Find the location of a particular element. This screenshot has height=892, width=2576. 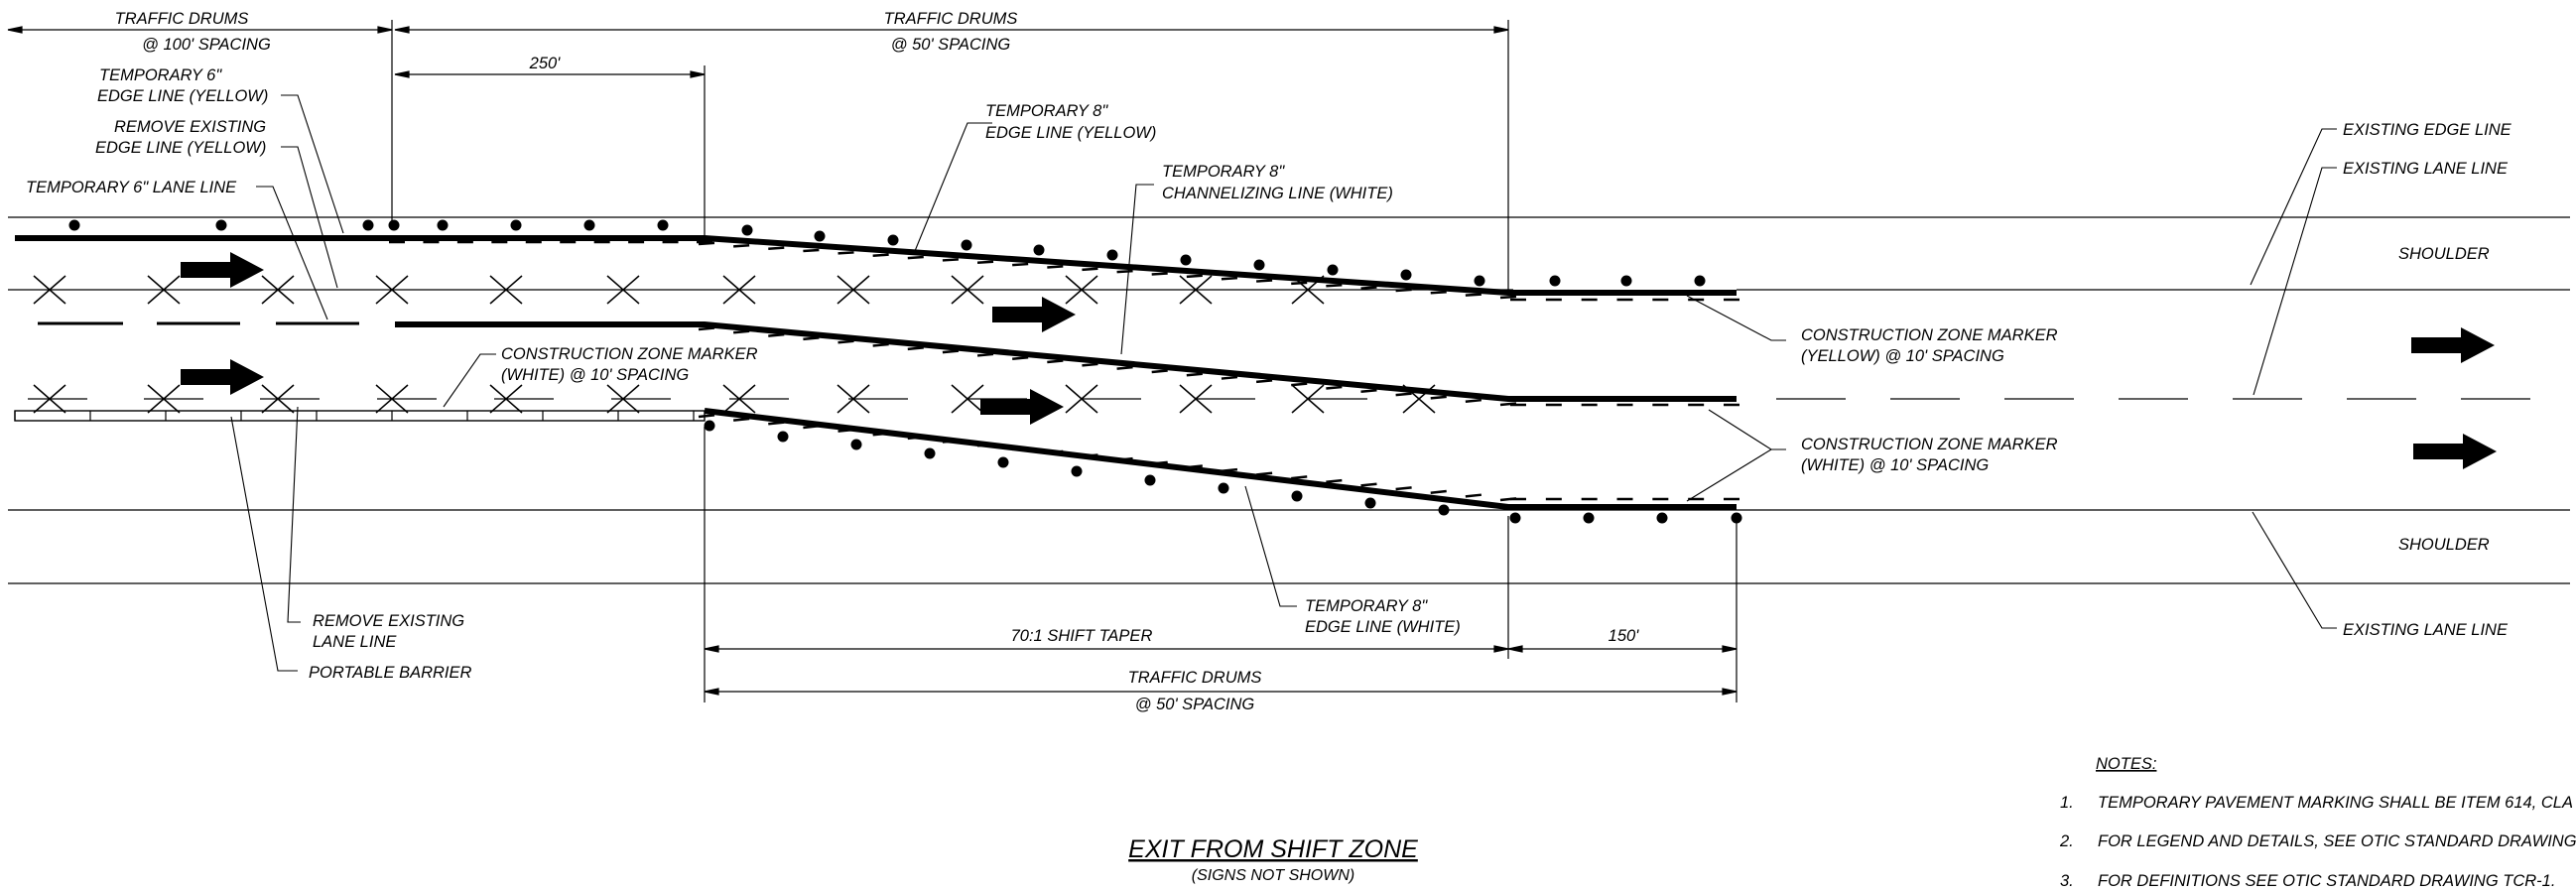

dim-line-drums-50-top-arrow is located at coordinates (1501, 30).